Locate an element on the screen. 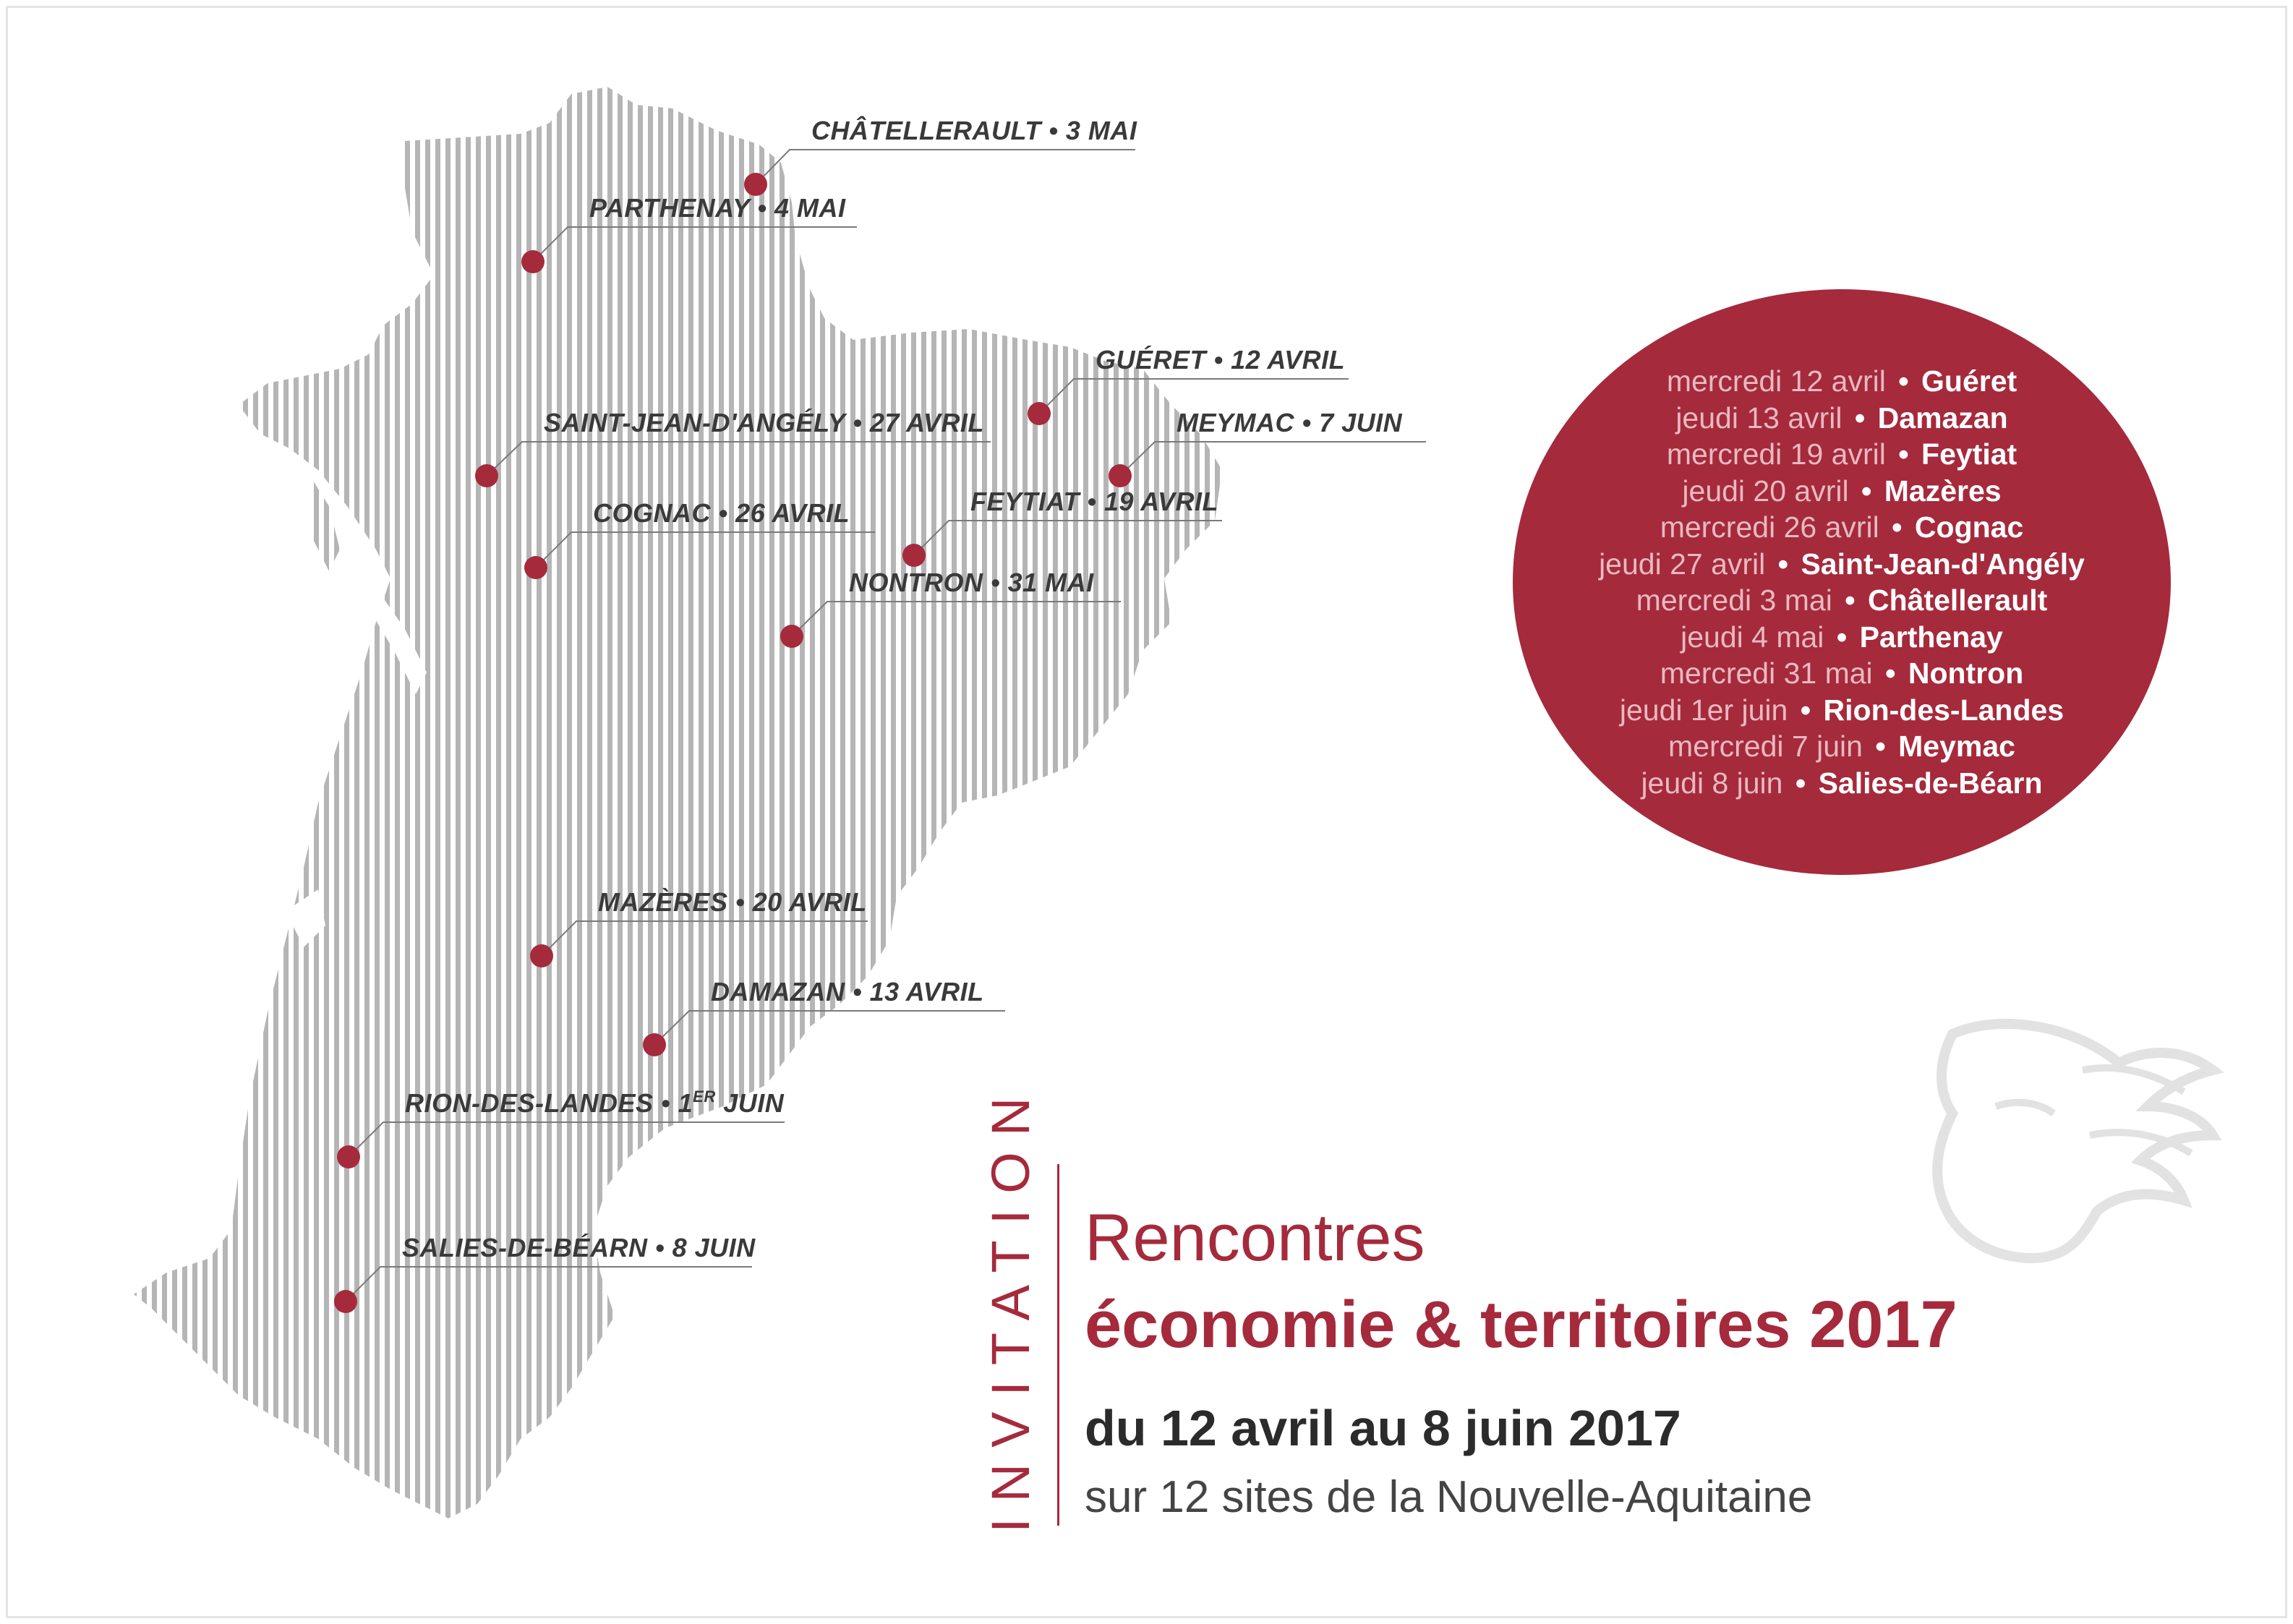  map-site-cognac: COGNAC • 26 AVRIL is located at coordinates (699, 538).